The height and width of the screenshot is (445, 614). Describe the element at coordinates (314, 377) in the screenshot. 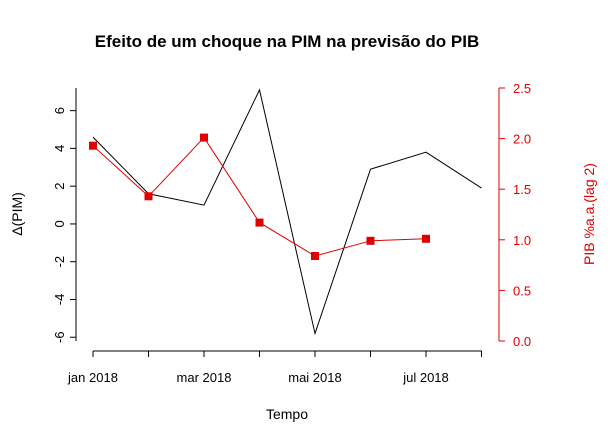

I see `x-tick-label: mai 2018` at that location.